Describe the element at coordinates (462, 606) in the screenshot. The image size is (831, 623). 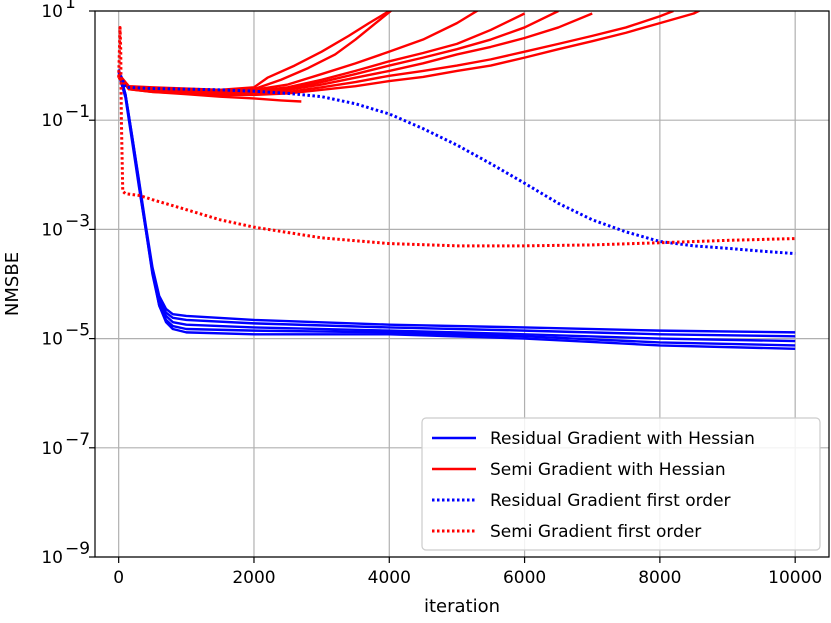
I see `x-axis-label: iteration` at that location.